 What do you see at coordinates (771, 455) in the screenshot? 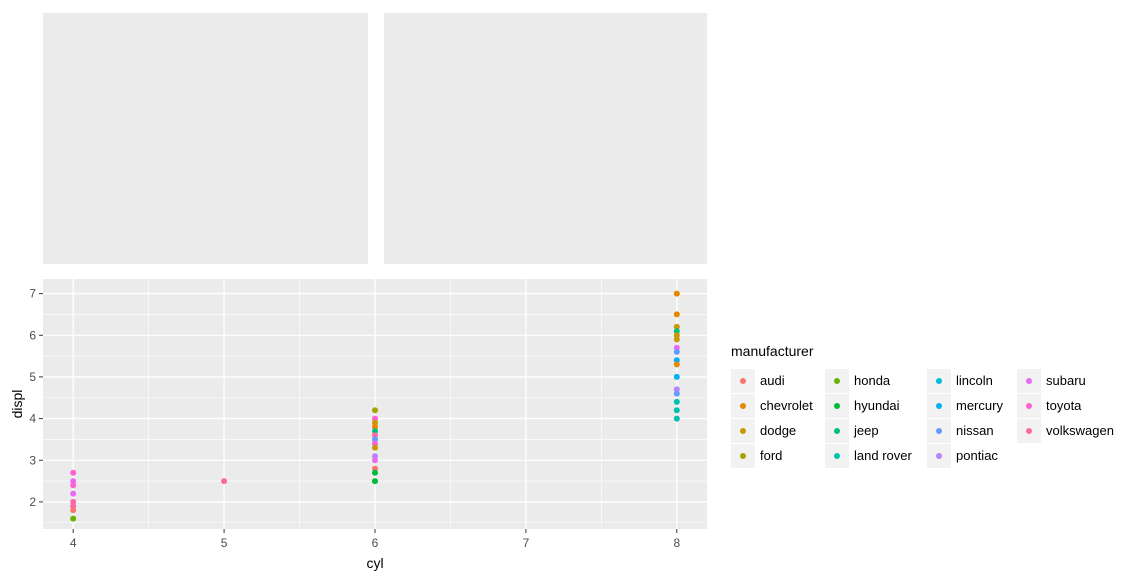
I see `legend-label: ford` at bounding box center [771, 455].